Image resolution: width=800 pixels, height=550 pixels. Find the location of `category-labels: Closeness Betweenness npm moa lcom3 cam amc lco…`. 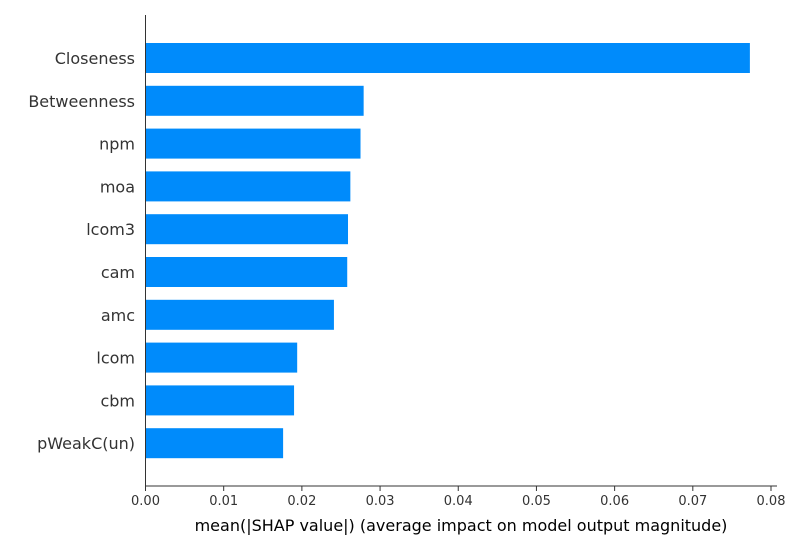

category-labels: Closeness Betweenness npm moa lcom3 cam amc lco… is located at coordinates (81, 251).